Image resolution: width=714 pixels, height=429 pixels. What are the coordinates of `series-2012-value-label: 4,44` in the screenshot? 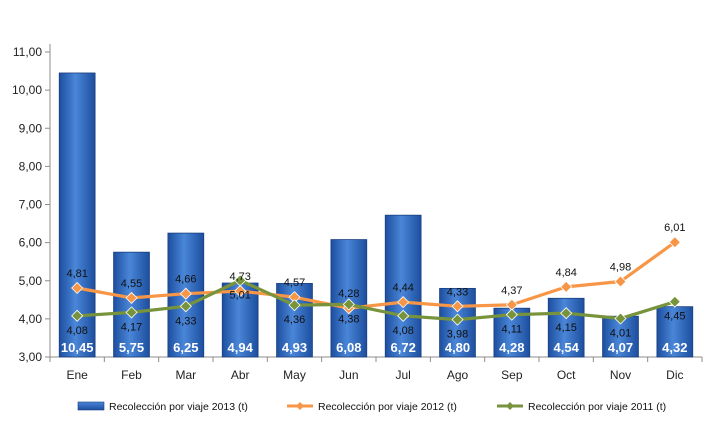 It's located at (402, 288).